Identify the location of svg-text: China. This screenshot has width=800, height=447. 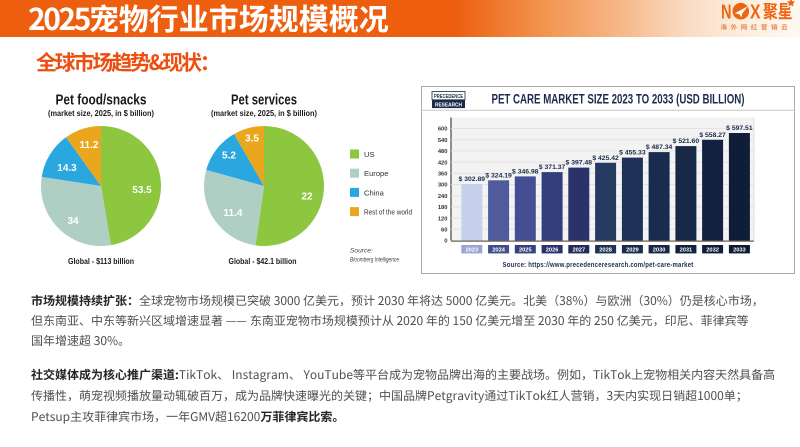
(374, 192).